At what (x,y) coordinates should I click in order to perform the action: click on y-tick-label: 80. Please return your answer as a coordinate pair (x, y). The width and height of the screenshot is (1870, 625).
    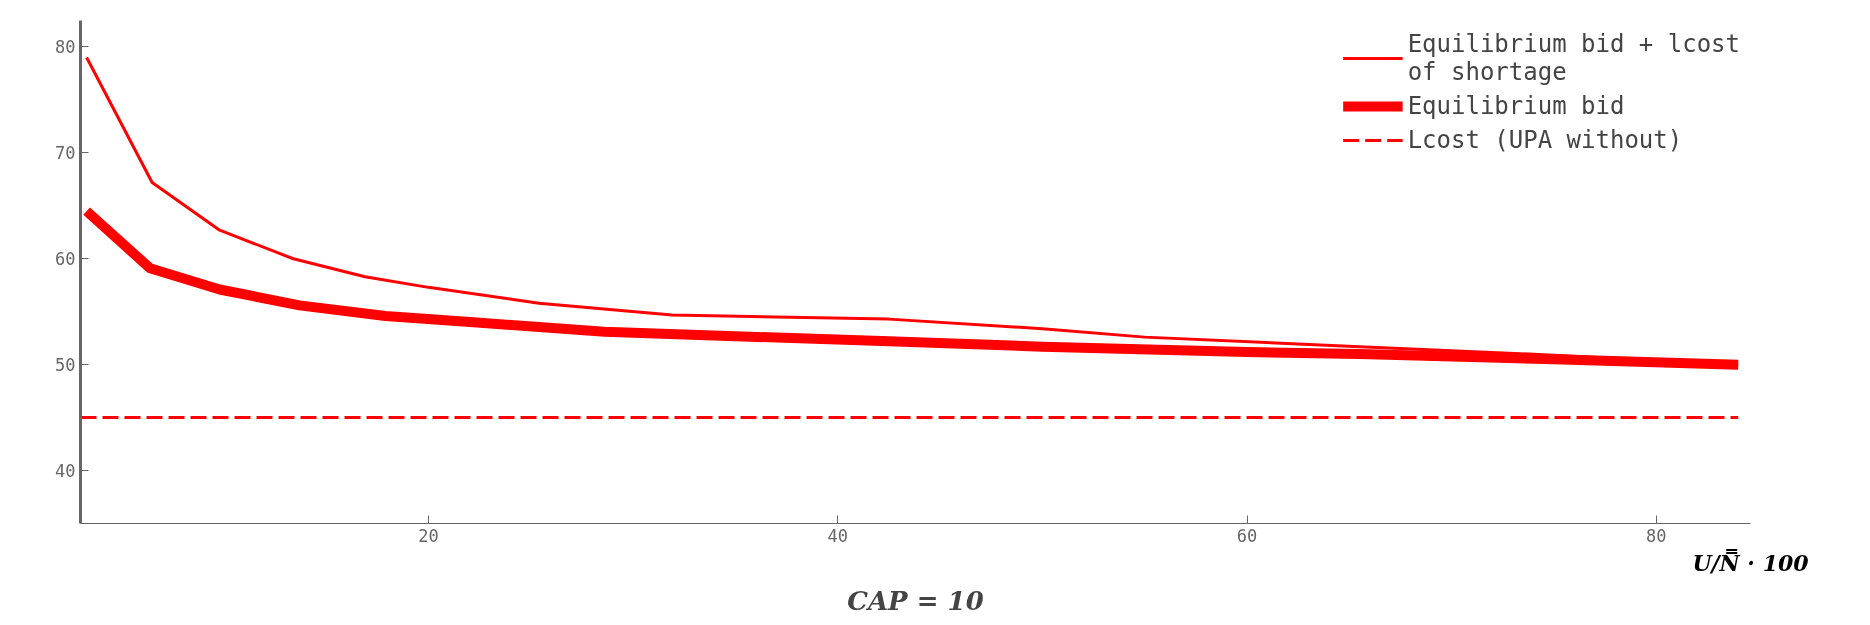
    Looking at the image, I should click on (65, 47).